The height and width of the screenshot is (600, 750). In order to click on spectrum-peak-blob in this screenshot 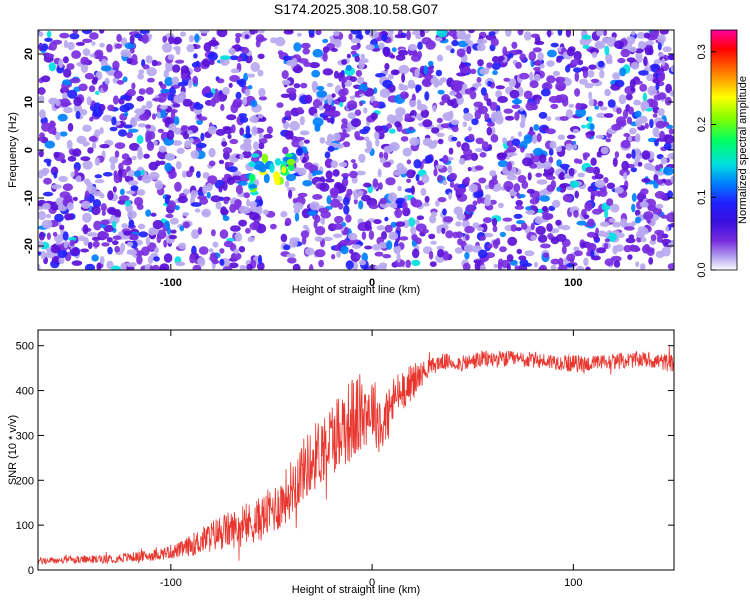, I will do `click(252, 164)`.